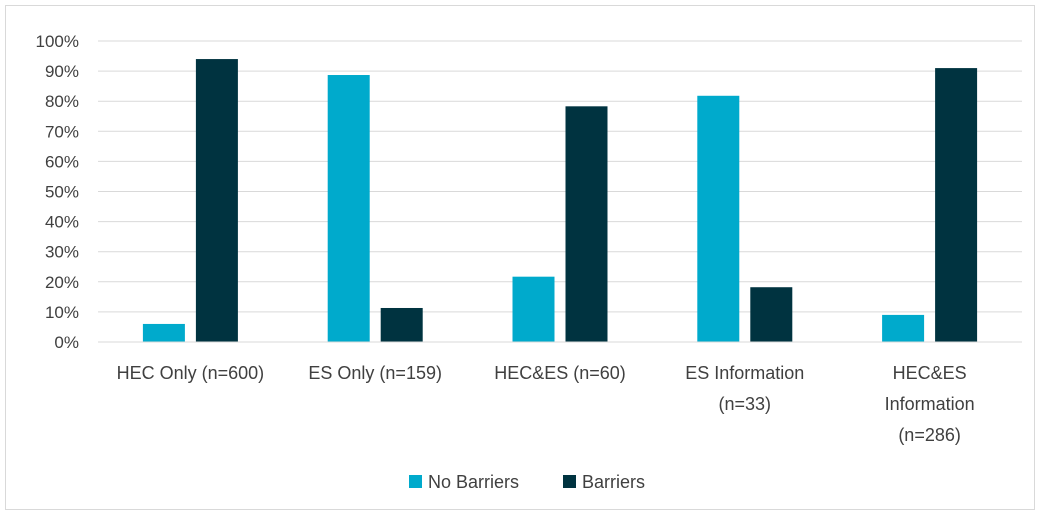  What do you see at coordinates (560, 373) in the screenshot?
I see `x-category-label: HEC&ES (n=60)` at bounding box center [560, 373].